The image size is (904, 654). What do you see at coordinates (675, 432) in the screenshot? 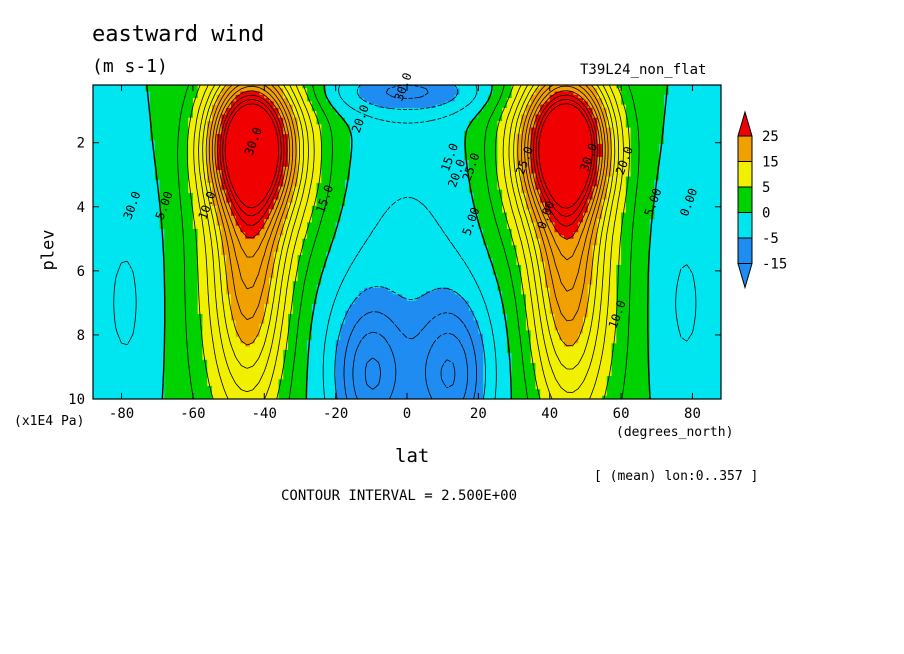
I see `x-axis-unit: (degrees_north)` at bounding box center [675, 432].